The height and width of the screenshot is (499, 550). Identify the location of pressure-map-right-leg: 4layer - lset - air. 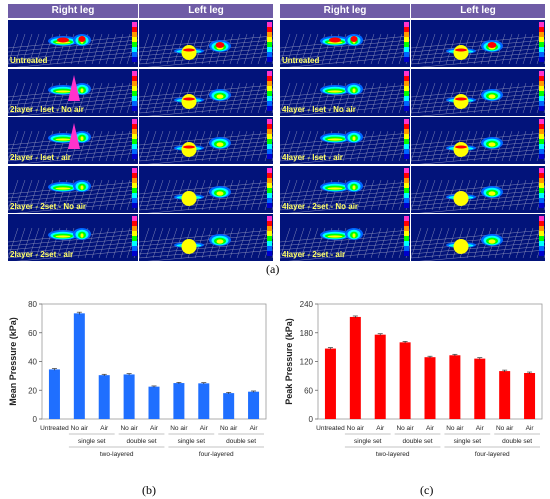
(345, 140).